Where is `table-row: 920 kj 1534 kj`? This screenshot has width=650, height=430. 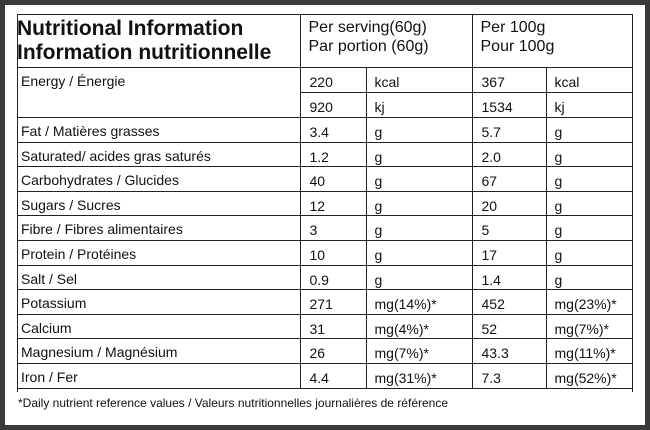
table-row: 920 kj 1534 kj is located at coordinates (325, 105).